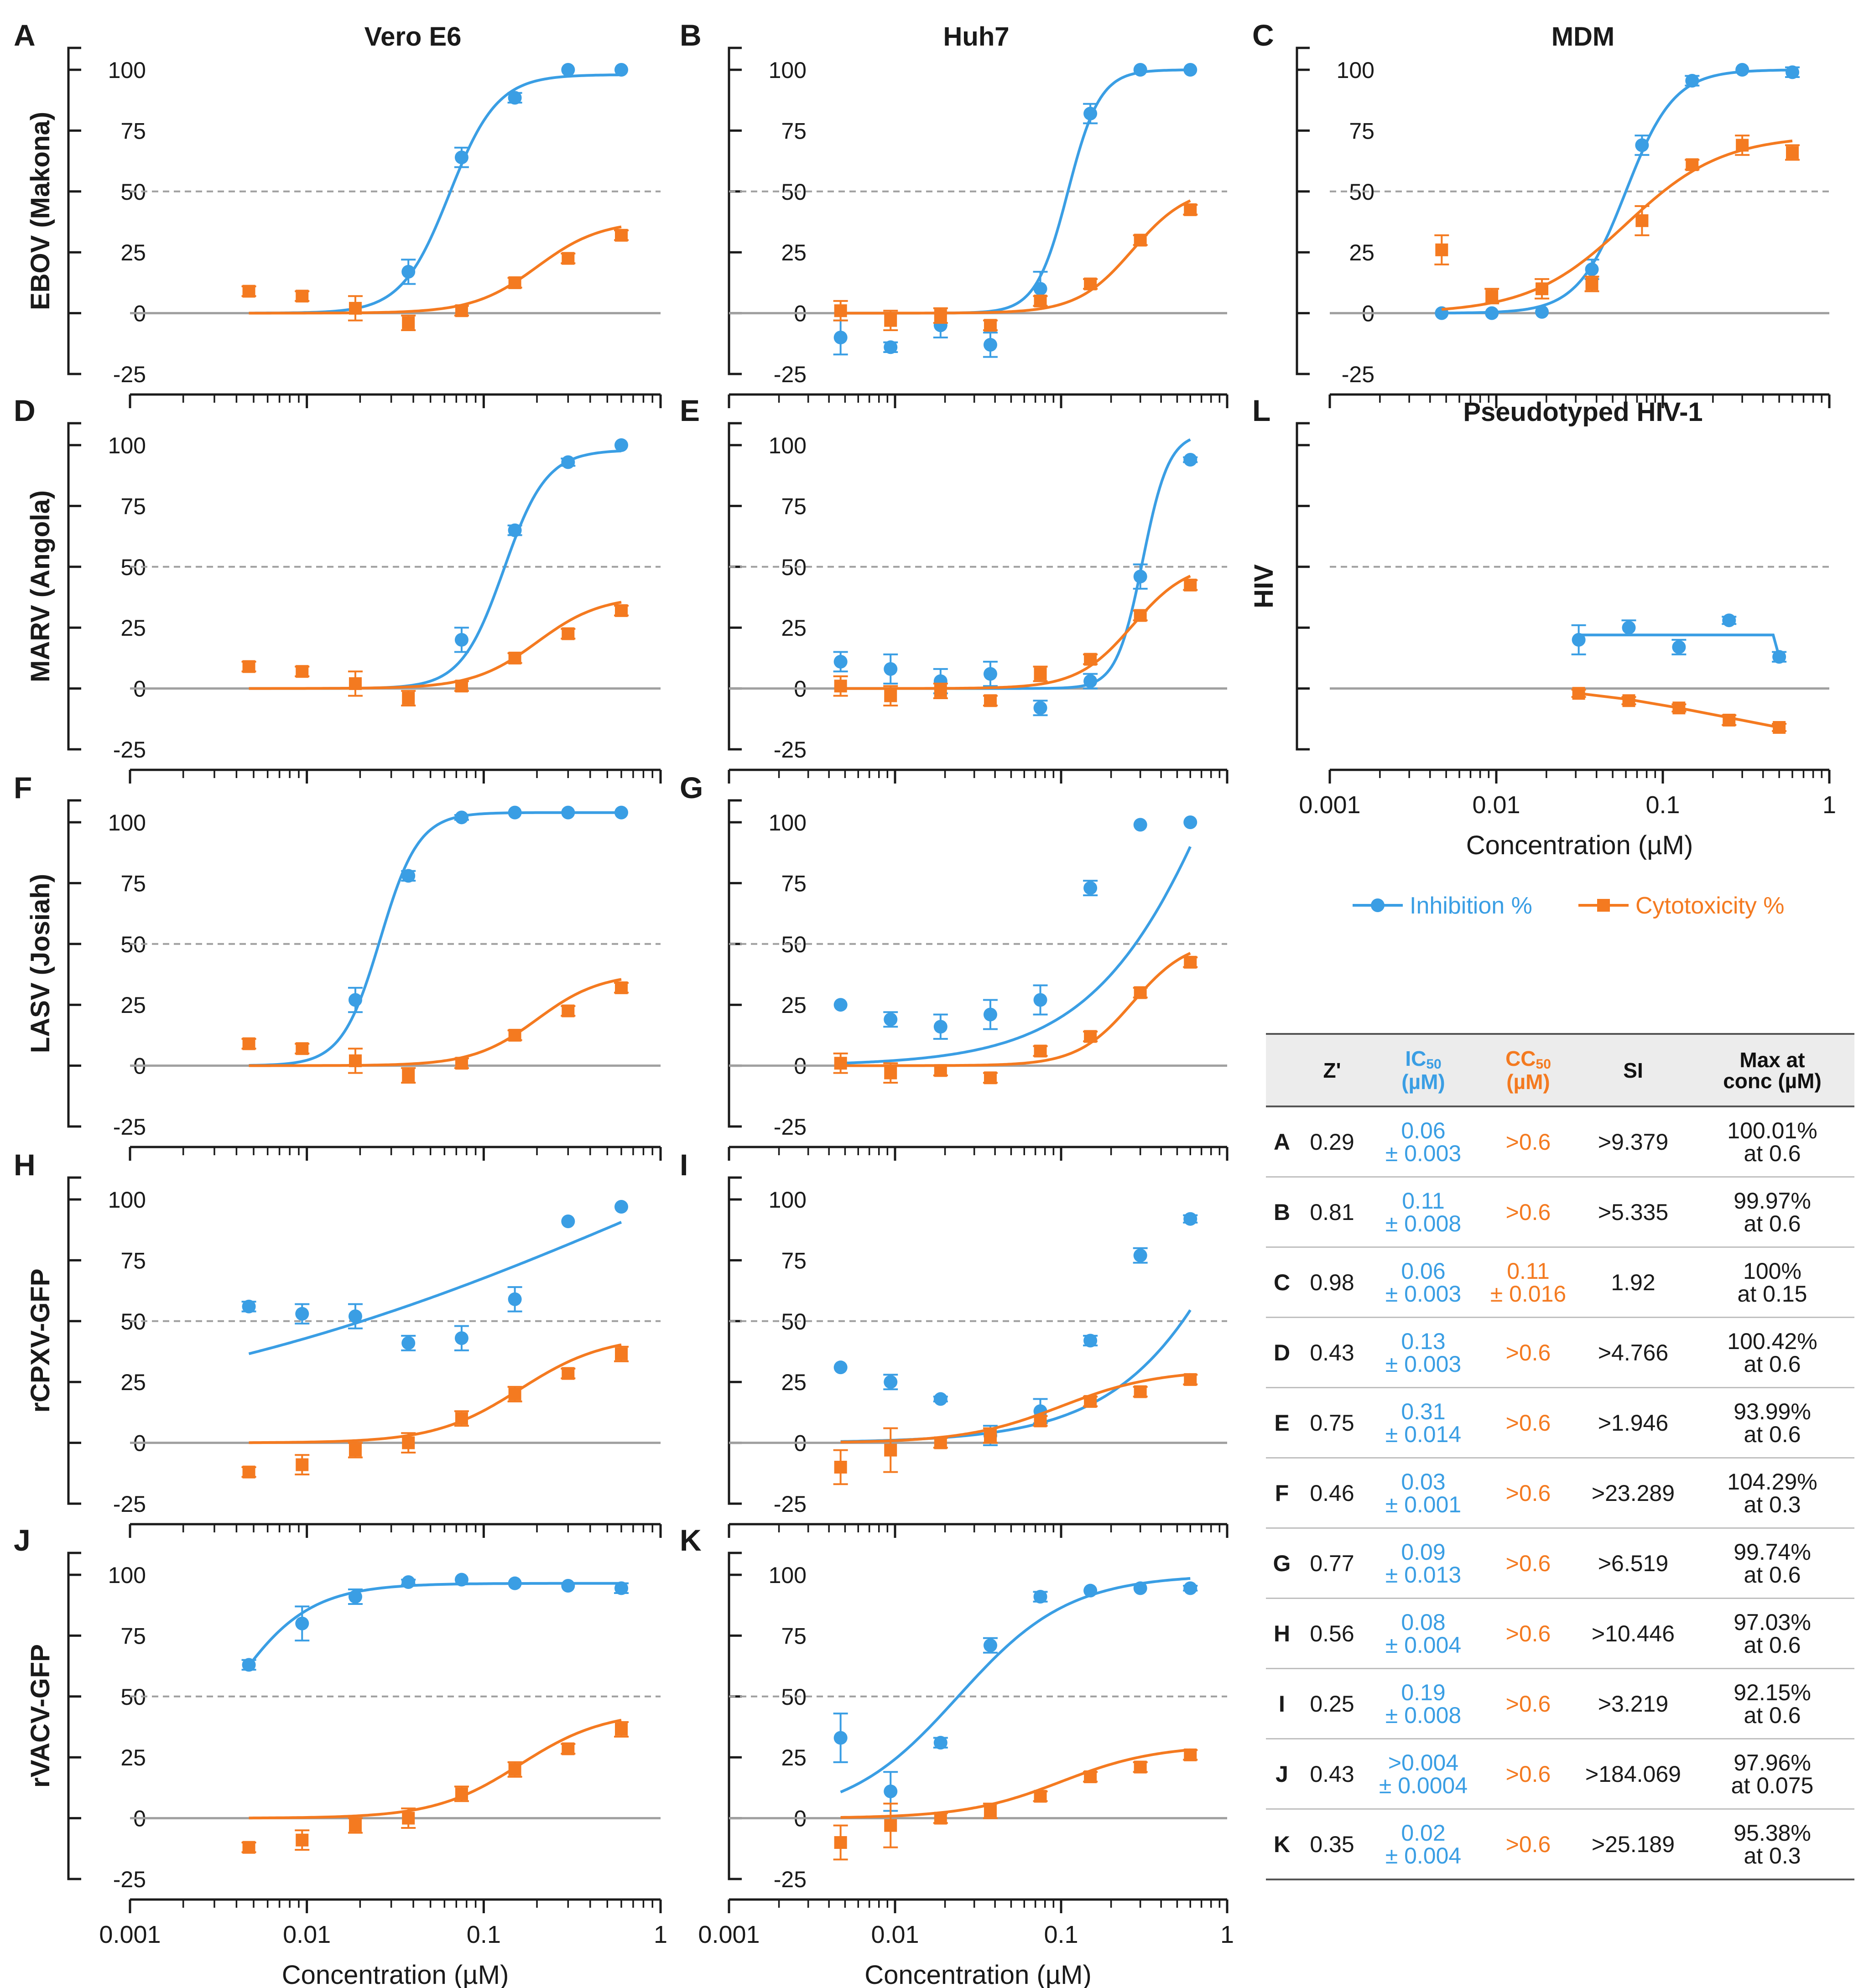  Describe the element at coordinates (1282, 1773) in the screenshot. I see `row-id: J` at that location.